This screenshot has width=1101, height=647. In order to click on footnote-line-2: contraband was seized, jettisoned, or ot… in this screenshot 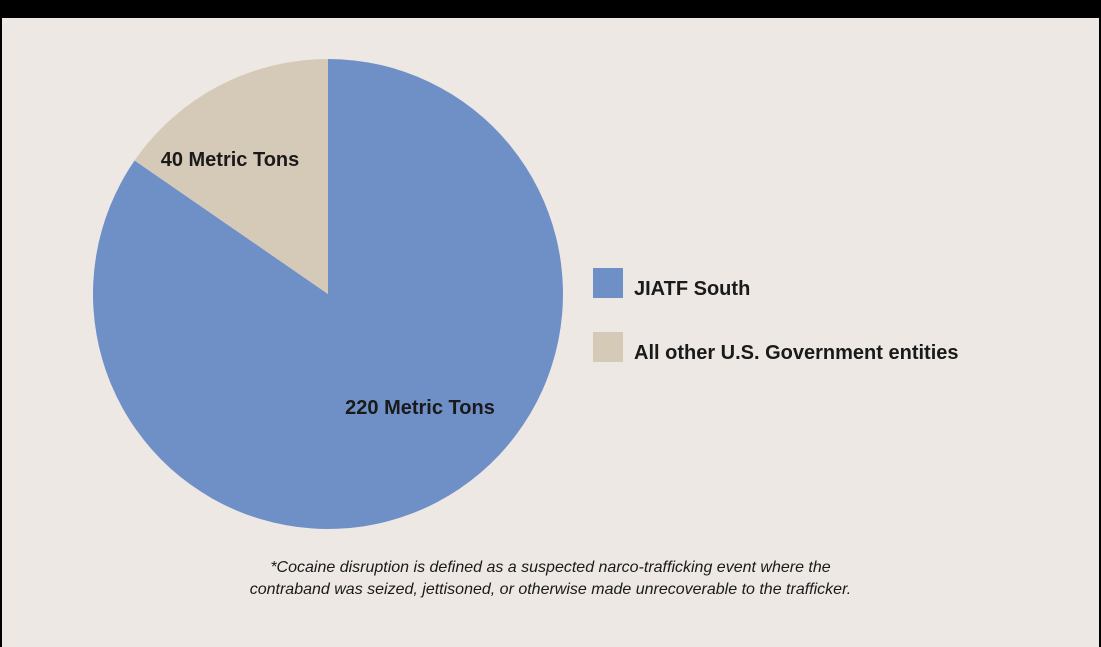, I will do `click(550, 589)`.